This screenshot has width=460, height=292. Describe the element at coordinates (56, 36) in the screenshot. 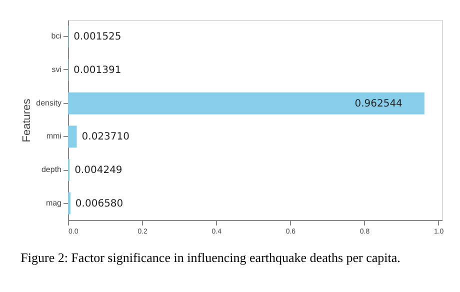

I see `y-tick-label: bci` at that location.